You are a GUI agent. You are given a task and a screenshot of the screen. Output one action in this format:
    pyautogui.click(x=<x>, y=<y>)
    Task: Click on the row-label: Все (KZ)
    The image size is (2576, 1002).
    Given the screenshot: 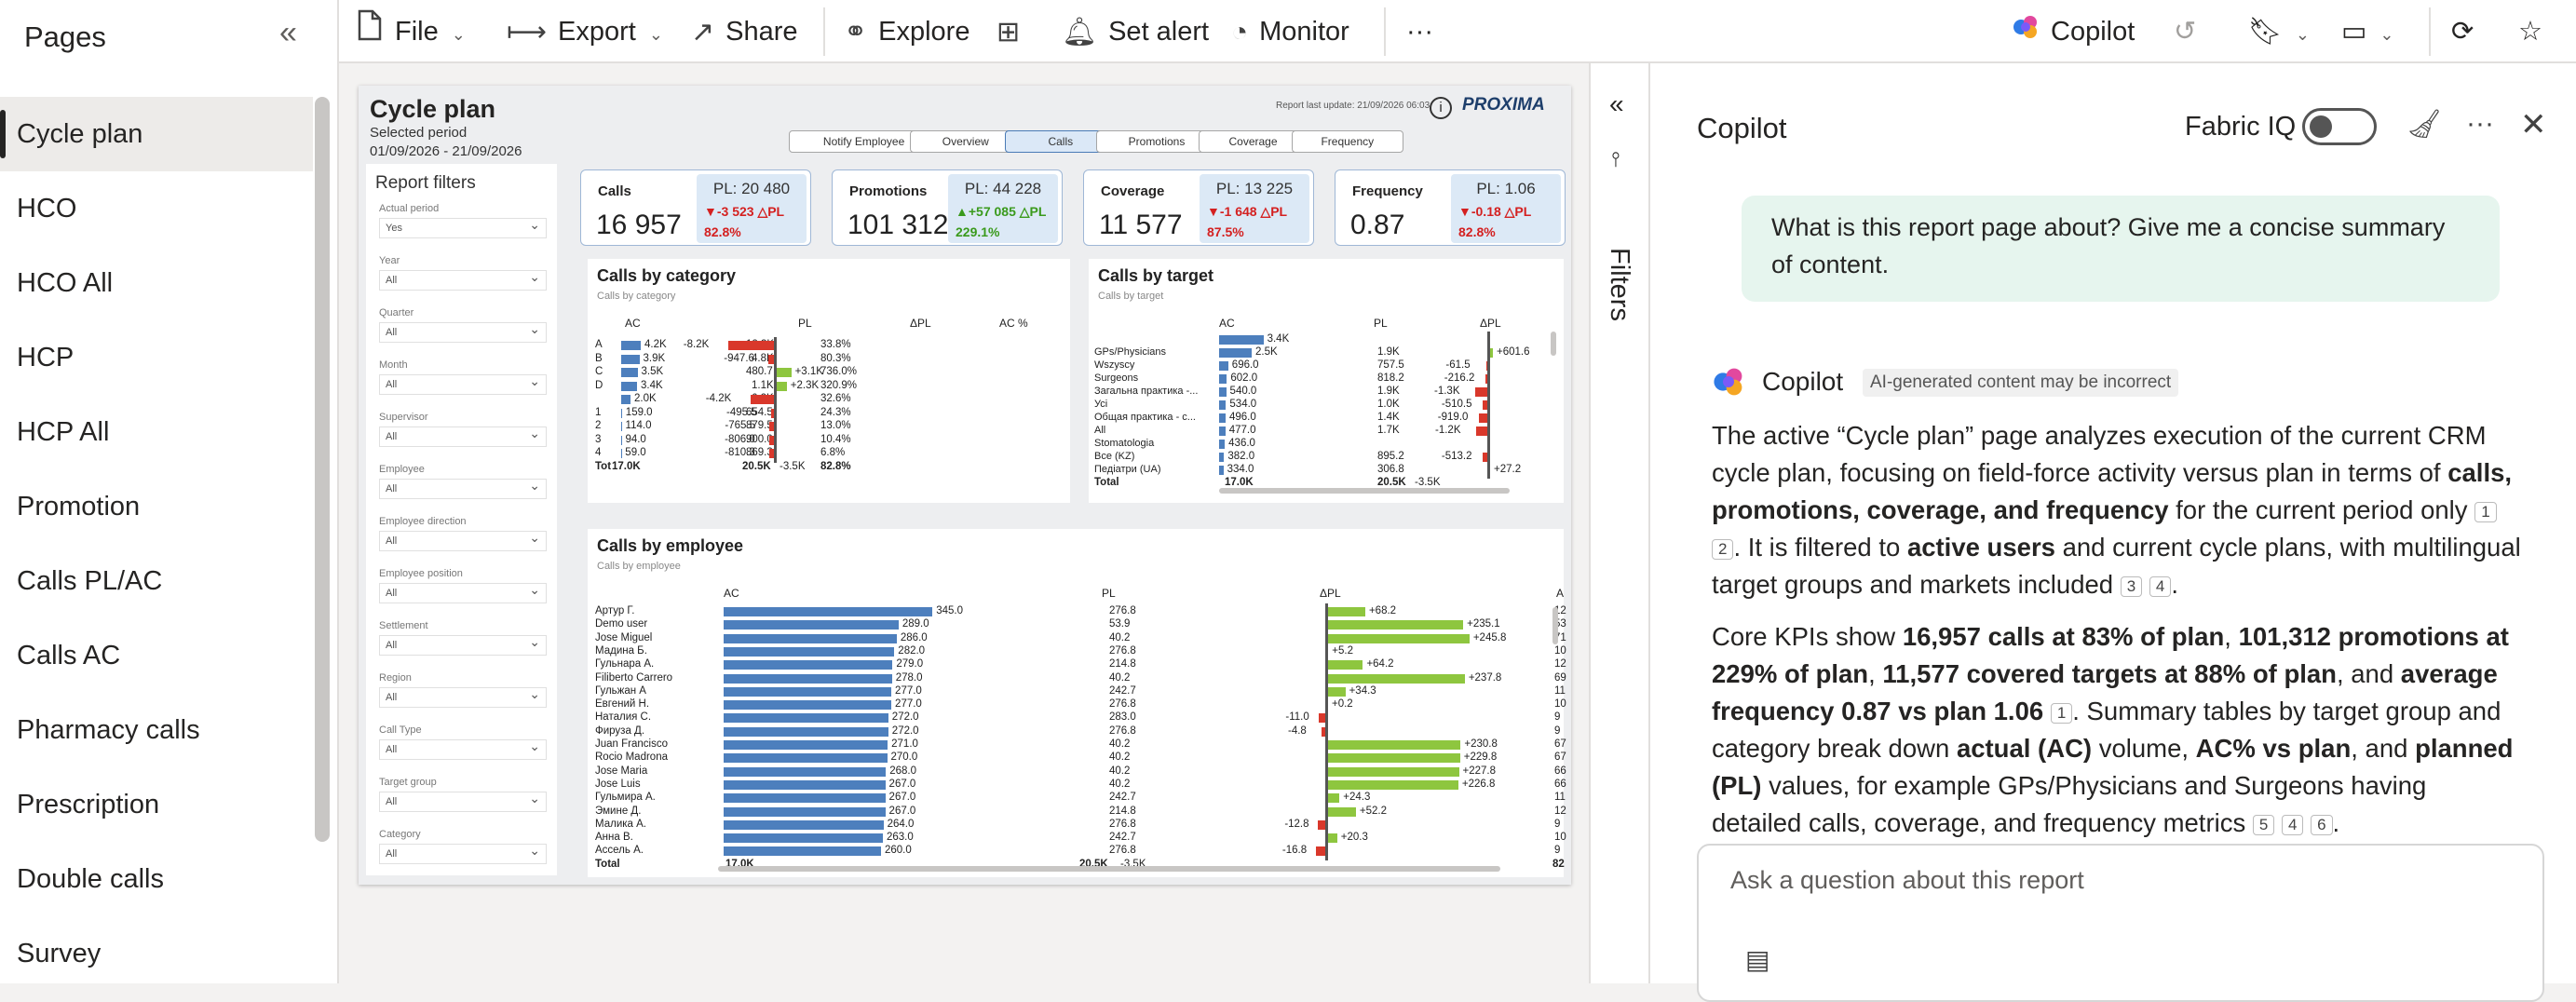 What is the action you would take?
    pyautogui.click(x=1114, y=456)
    